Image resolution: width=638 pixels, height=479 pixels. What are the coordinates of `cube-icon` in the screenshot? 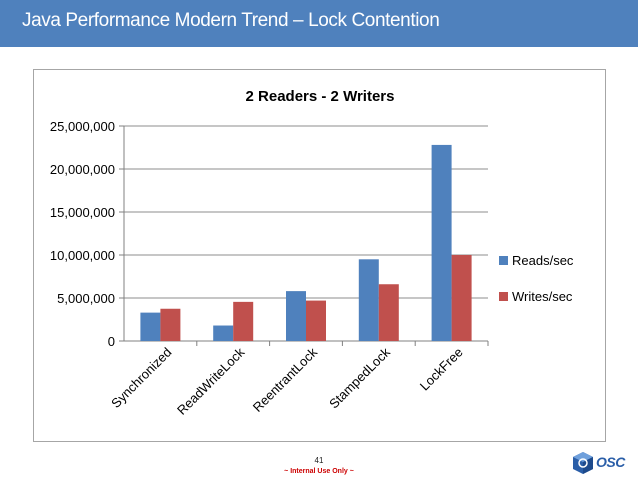 It's located at (583, 463).